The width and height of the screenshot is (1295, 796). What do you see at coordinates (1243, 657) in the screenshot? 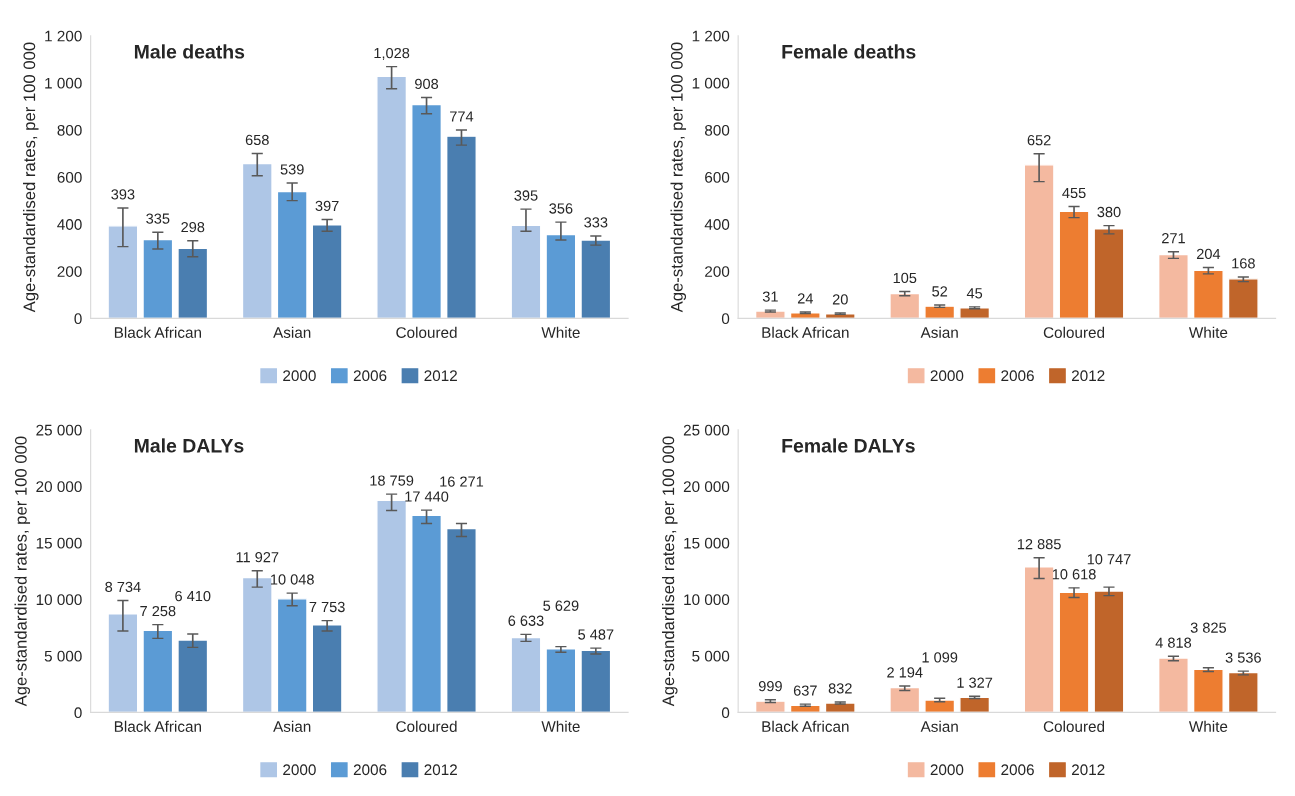
I see `data-label: 3 536` at bounding box center [1243, 657].